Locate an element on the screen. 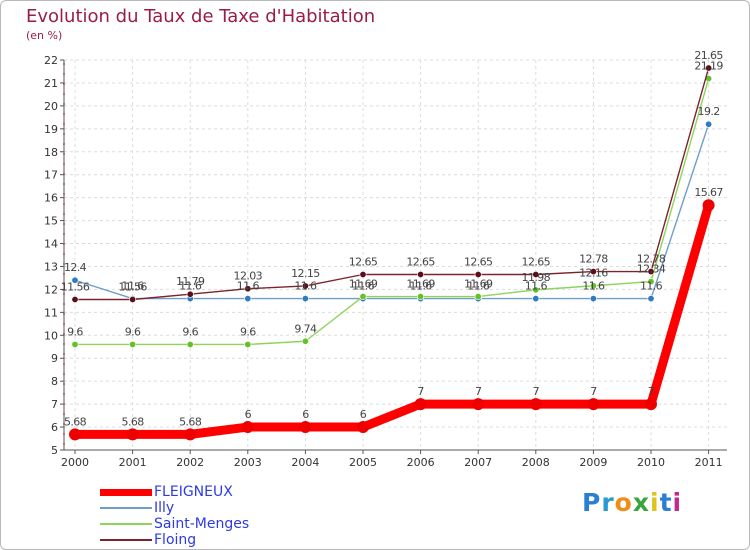  data-label-floing: 12.15 is located at coordinates (305, 273).